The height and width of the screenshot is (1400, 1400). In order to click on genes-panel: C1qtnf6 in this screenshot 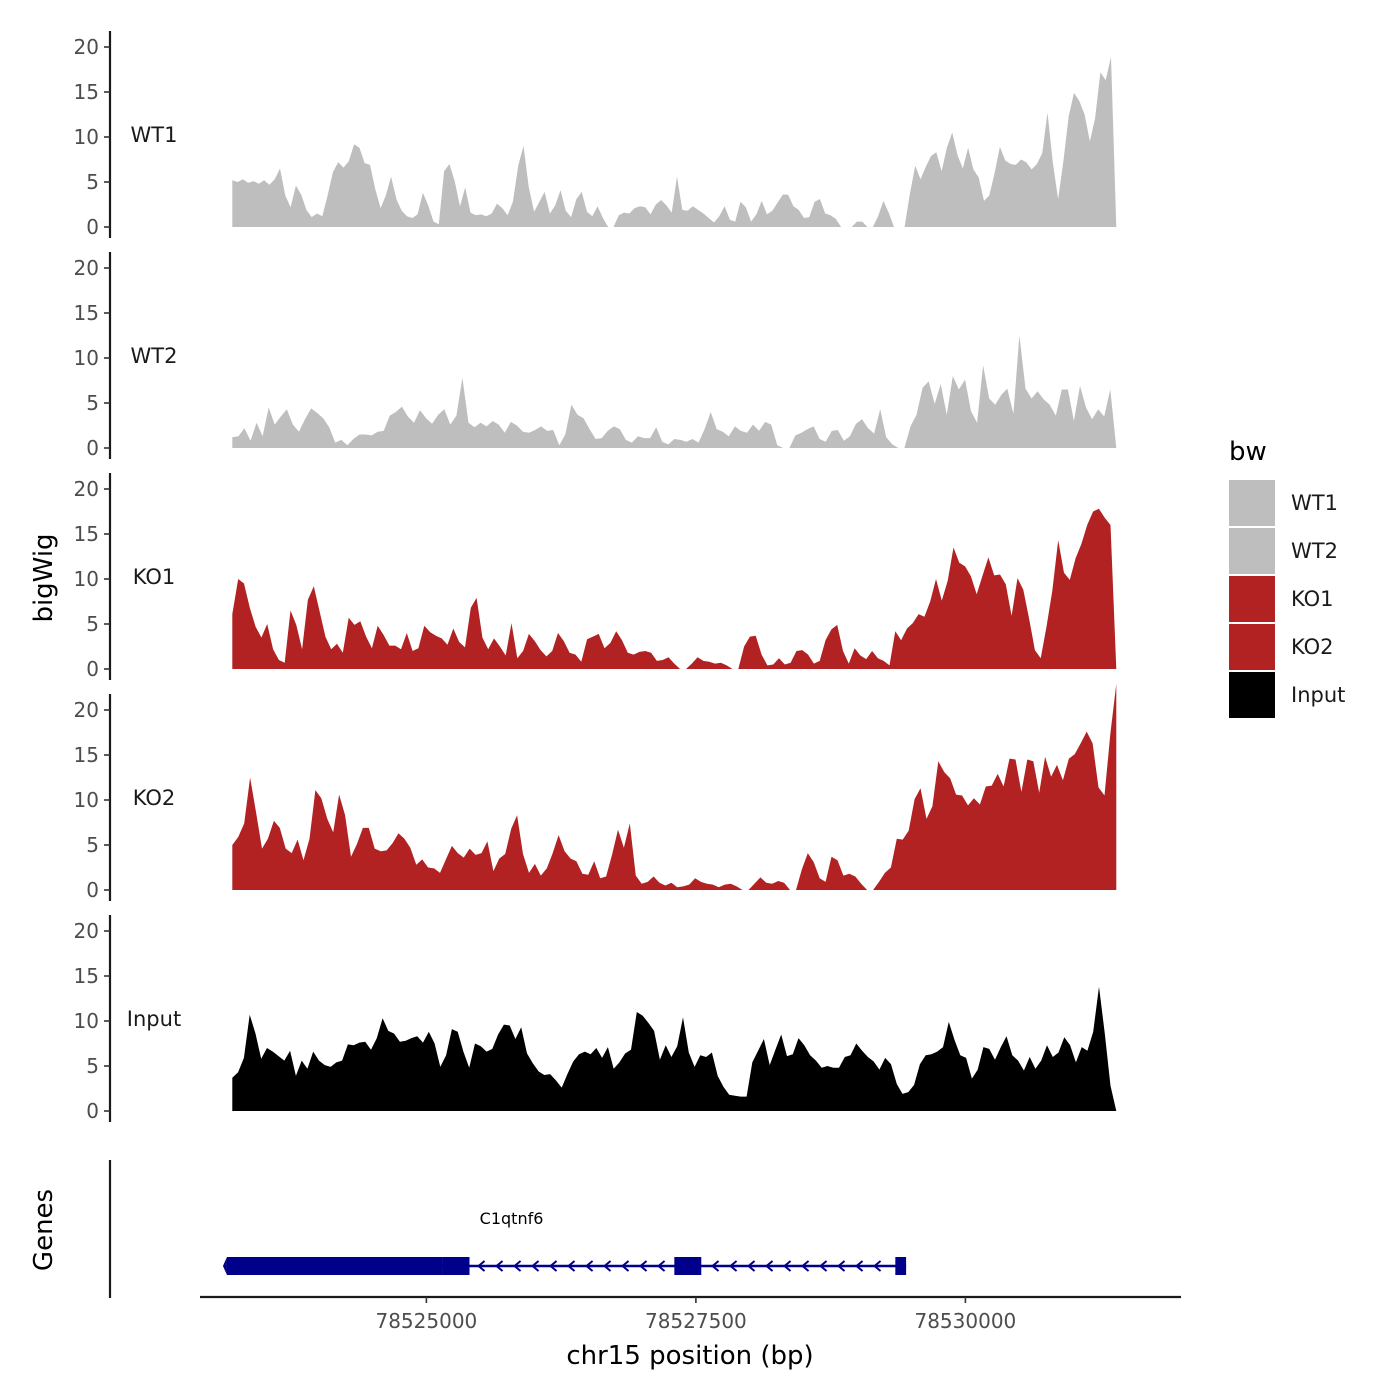, I will do `click(507, 1229)`.